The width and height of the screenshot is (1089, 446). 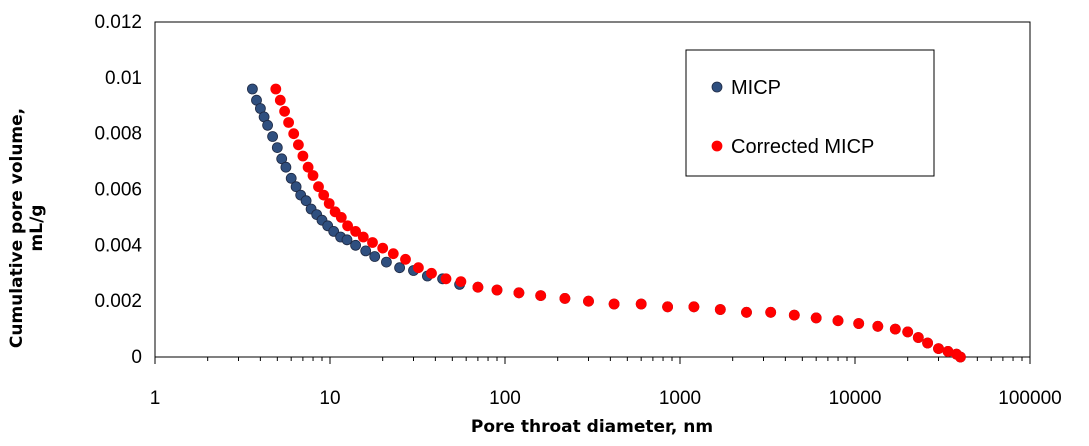 What do you see at coordinates (505, 398) in the screenshot?
I see `x-tick-label: 100` at bounding box center [505, 398].